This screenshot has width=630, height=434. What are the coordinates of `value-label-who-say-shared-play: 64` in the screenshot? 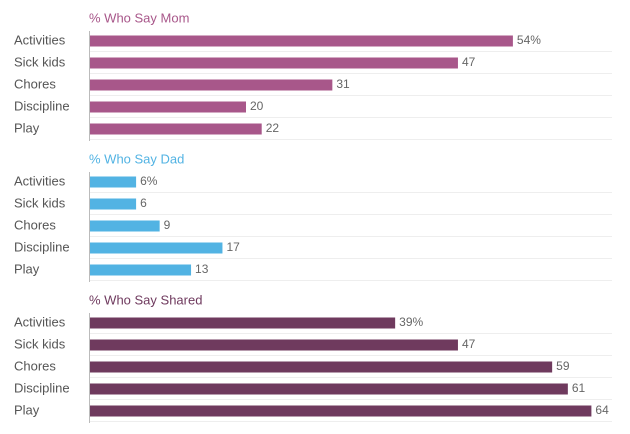 It's located at (602, 410).